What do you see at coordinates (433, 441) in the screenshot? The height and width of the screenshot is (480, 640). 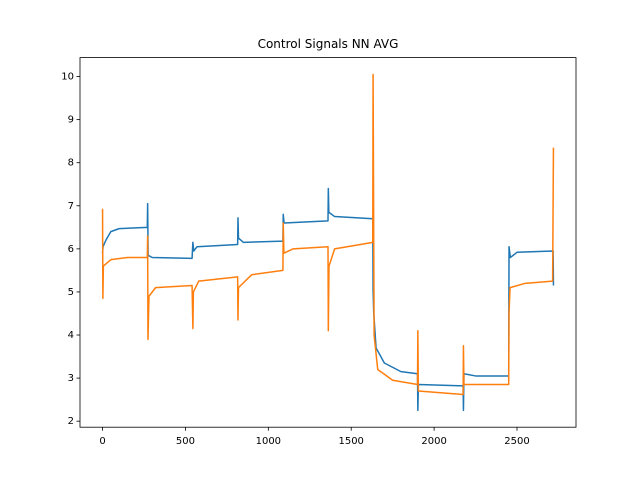 I see `x-tick-label: 2000` at bounding box center [433, 441].